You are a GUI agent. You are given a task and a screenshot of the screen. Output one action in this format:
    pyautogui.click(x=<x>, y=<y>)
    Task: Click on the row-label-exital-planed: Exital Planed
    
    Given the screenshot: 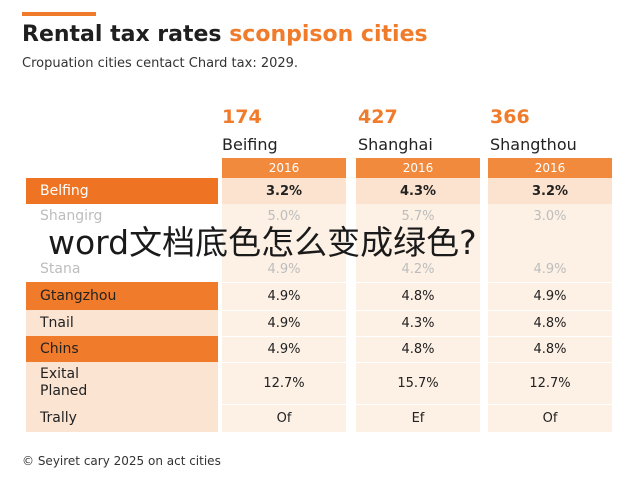 What is the action you would take?
    pyautogui.click(x=122, y=383)
    